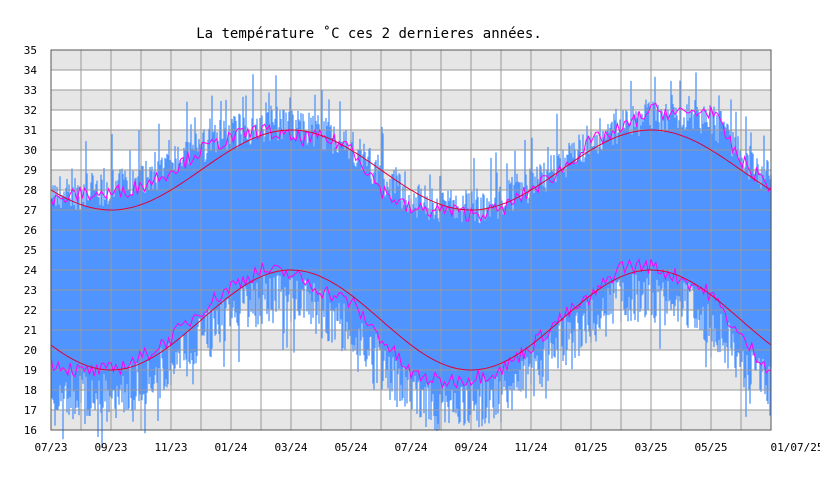 This screenshot has height=480, width=820. Describe the element at coordinates (30, 350) in the screenshot. I see `y-tick-label: 20` at that location.